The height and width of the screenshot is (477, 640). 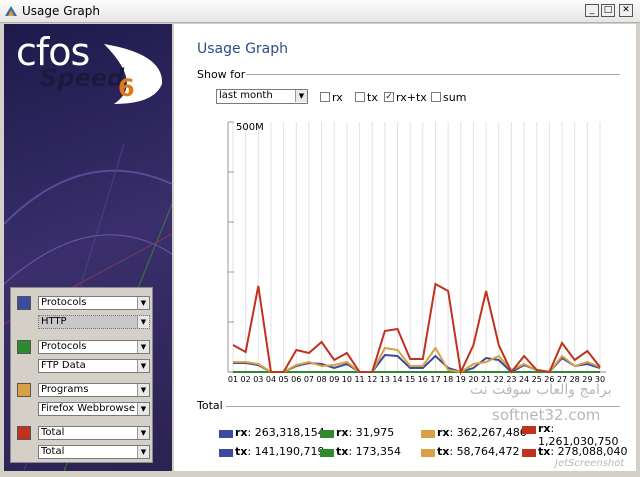 What do you see at coordinates (94, 452) in the screenshot?
I see `item-select: Total ▼` at bounding box center [94, 452].